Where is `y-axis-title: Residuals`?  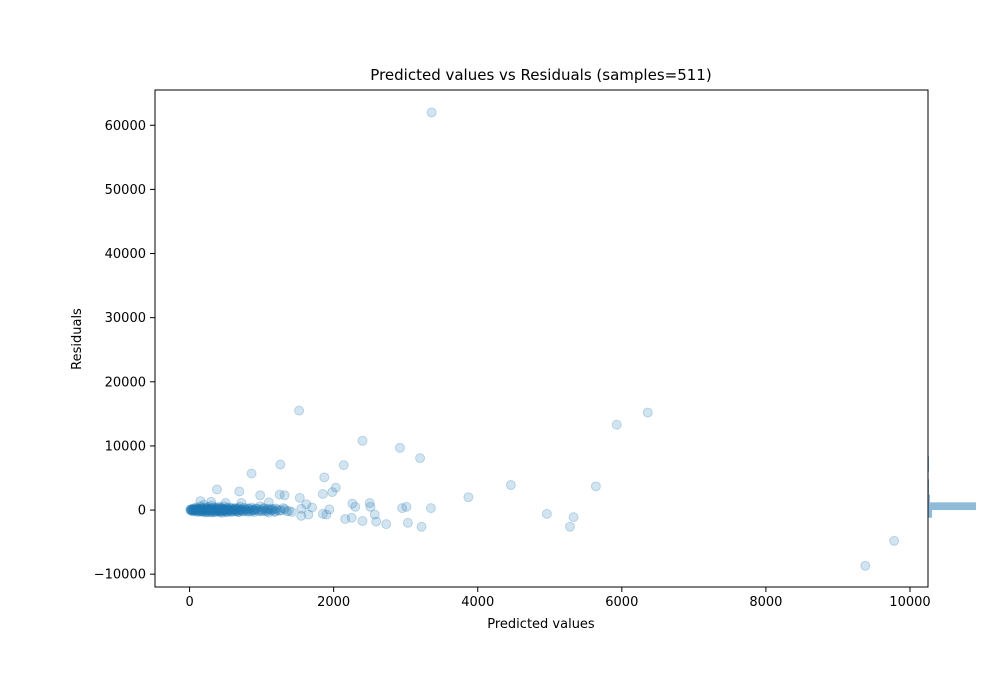 y-axis-title: Residuals is located at coordinates (77, 339).